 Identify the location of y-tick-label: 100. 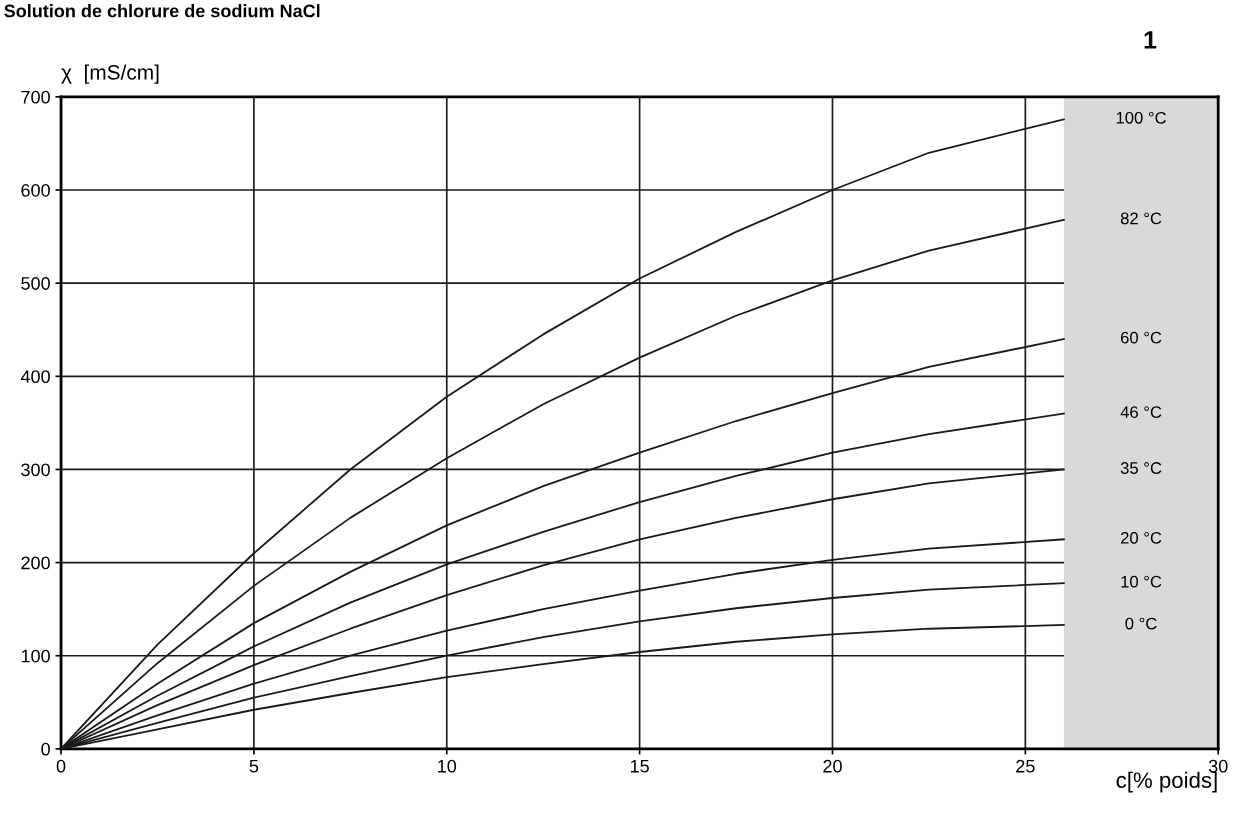
(35, 656).